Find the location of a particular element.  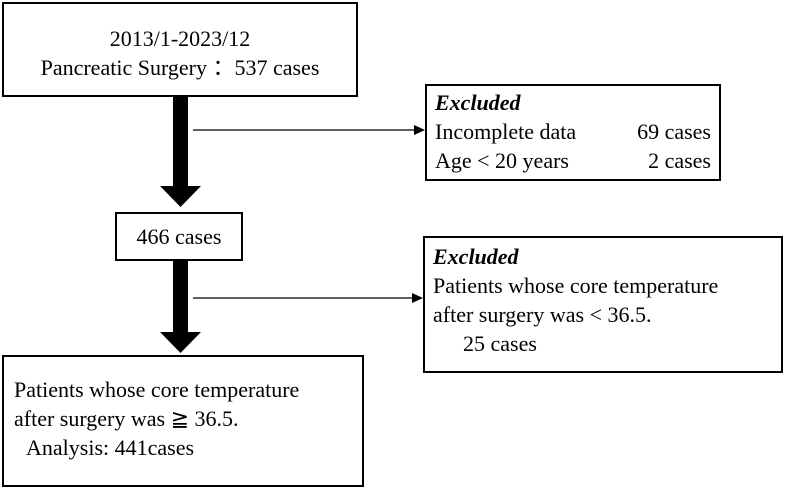

node-box: 466 cases is located at coordinates (179, 236).